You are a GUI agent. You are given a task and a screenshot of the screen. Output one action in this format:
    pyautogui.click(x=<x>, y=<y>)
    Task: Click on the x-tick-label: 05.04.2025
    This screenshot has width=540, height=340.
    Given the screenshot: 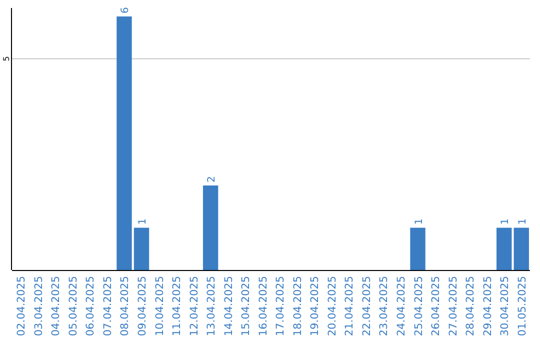 What is the action you would take?
    pyautogui.click(x=73, y=306)
    